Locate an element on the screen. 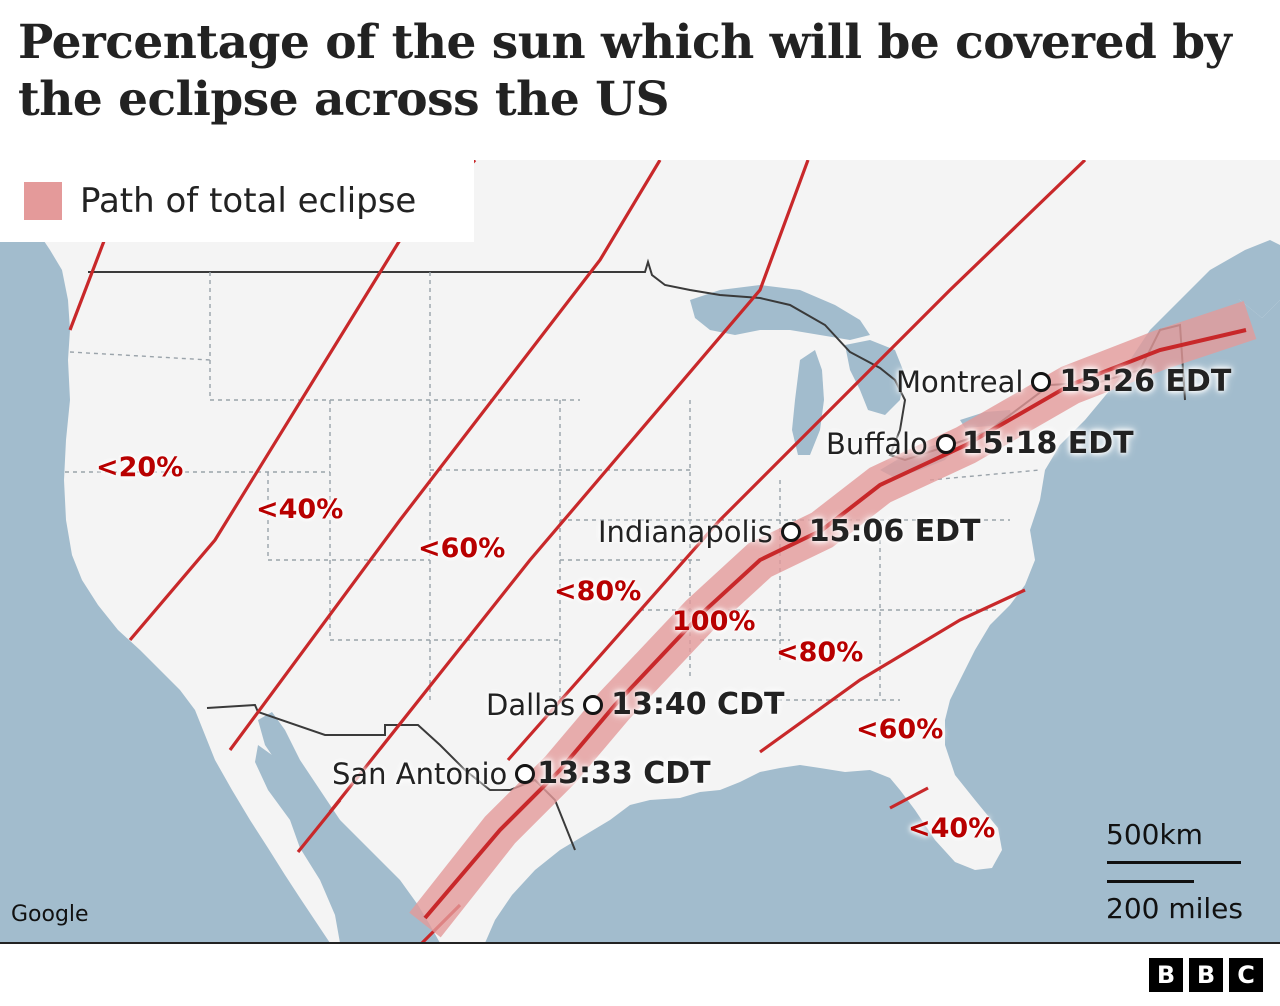 This screenshot has height=1006, width=1280. bbc-logo-letter: C is located at coordinates (1246, 975).